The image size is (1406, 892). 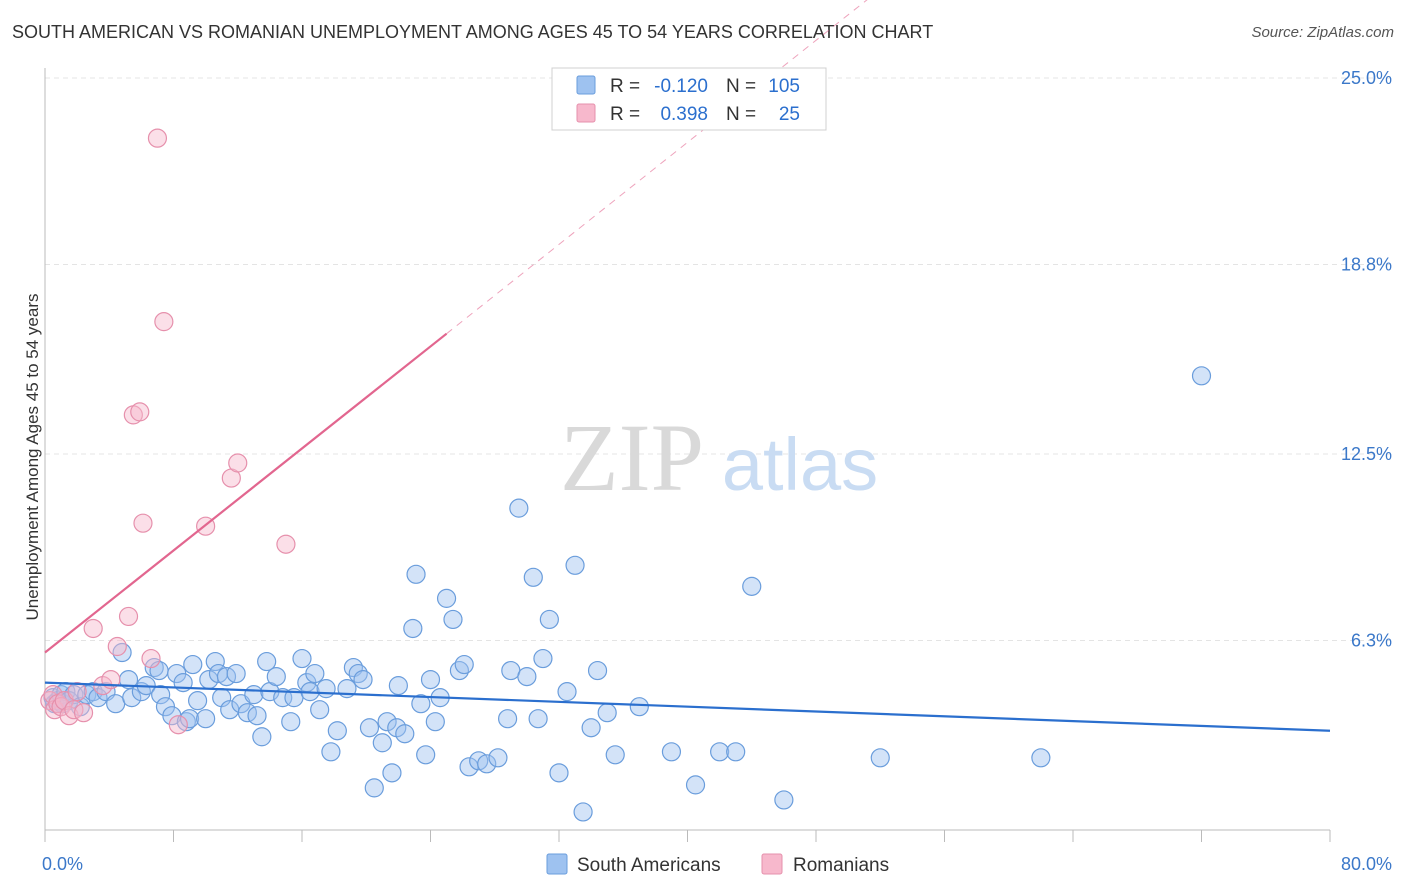 I want to click on y-tick-labels: 6.3% 12.5% 18.8% 25.0%, so click(x=1366, y=359).